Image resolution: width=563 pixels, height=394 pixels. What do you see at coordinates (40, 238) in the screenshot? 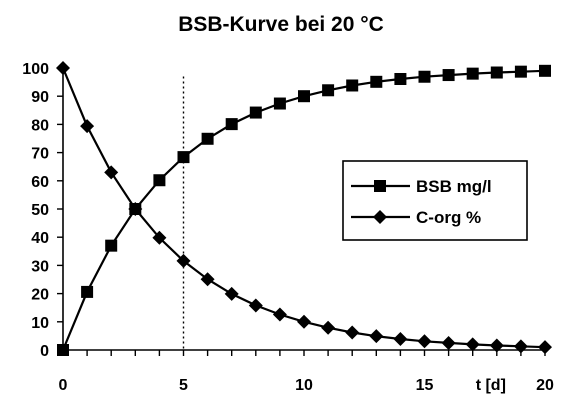
I see `y-tick-label: 40` at bounding box center [40, 238].